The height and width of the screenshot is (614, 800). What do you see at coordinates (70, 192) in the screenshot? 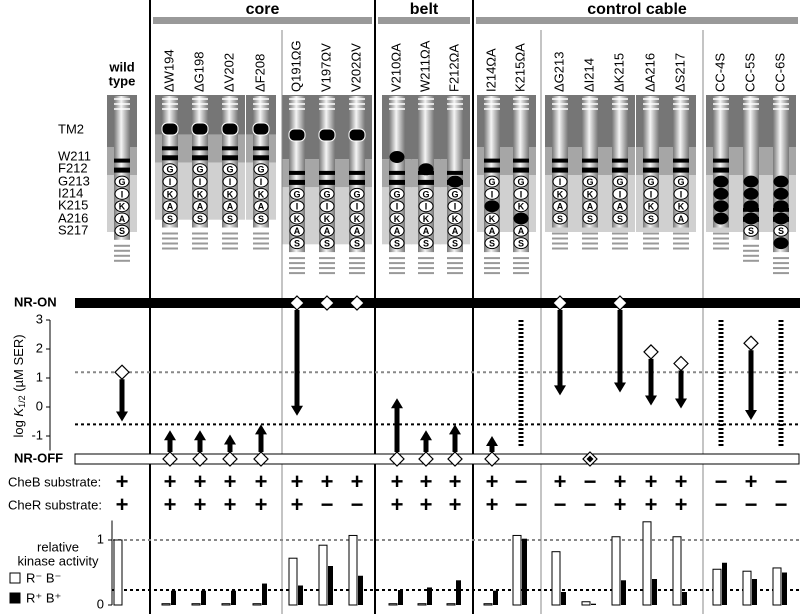
I see `row-label: I214` at bounding box center [70, 192].